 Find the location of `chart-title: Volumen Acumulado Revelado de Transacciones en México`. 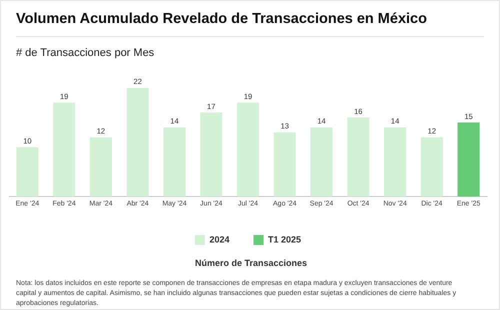

chart-title: Volumen Acumulado Revelado de Transacciones en México is located at coordinates (221, 19).